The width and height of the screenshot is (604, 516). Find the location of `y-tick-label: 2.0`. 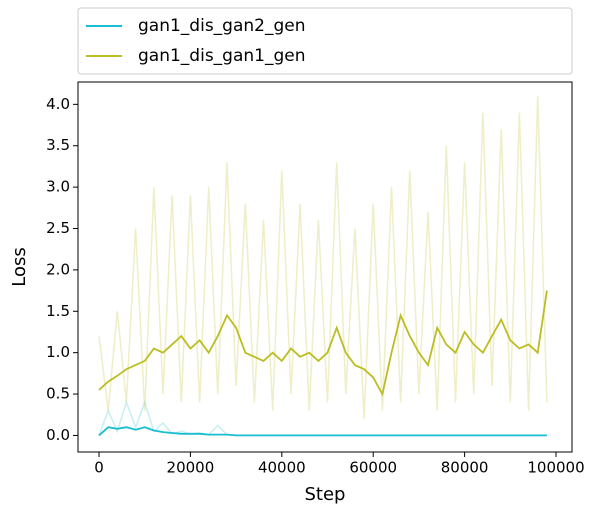

y-tick-label: 2.0 is located at coordinates (58, 269).